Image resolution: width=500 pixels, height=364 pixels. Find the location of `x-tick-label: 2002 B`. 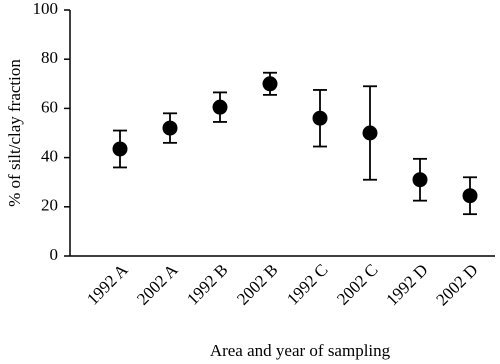

x-tick-label: 2002 B is located at coordinates (257, 284).